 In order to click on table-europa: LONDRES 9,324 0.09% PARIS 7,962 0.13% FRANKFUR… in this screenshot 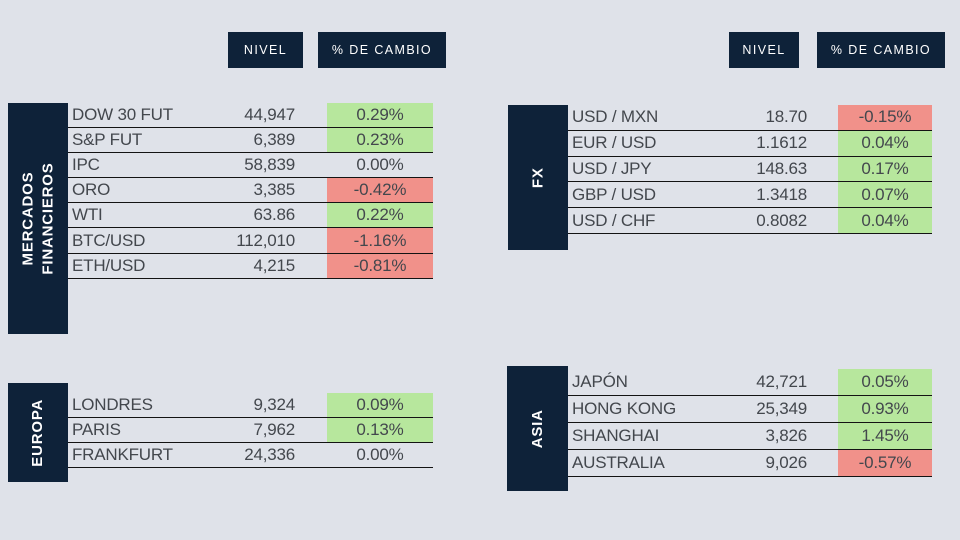, I will do `click(250, 431)`.